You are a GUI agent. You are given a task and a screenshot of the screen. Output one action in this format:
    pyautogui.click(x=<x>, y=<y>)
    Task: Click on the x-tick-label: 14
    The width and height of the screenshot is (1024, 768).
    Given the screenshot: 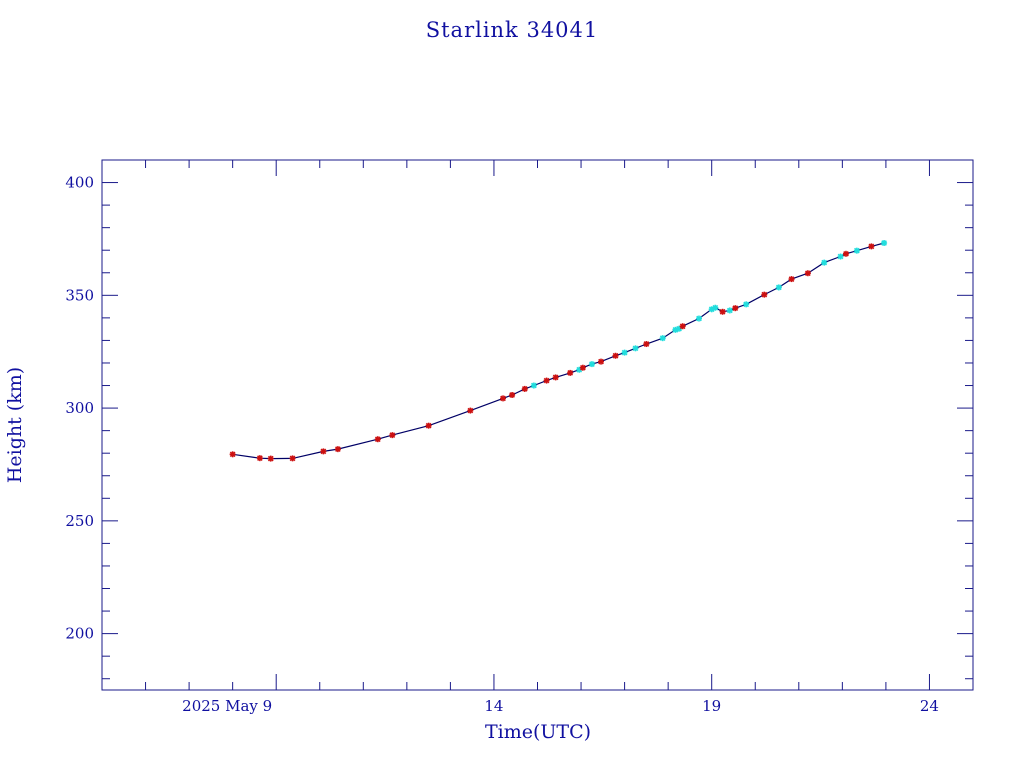 What is the action you would take?
    pyautogui.click(x=493, y=706)
    